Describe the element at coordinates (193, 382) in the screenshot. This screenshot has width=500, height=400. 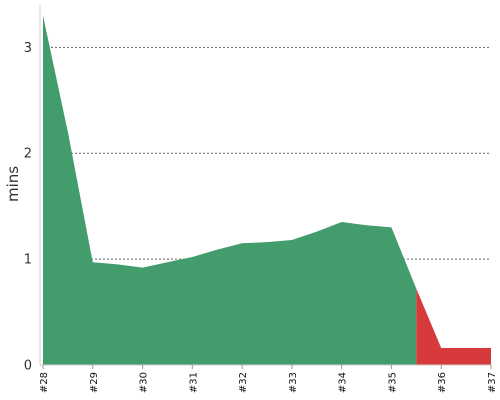
I see `x-tick-label: #31` at that location.